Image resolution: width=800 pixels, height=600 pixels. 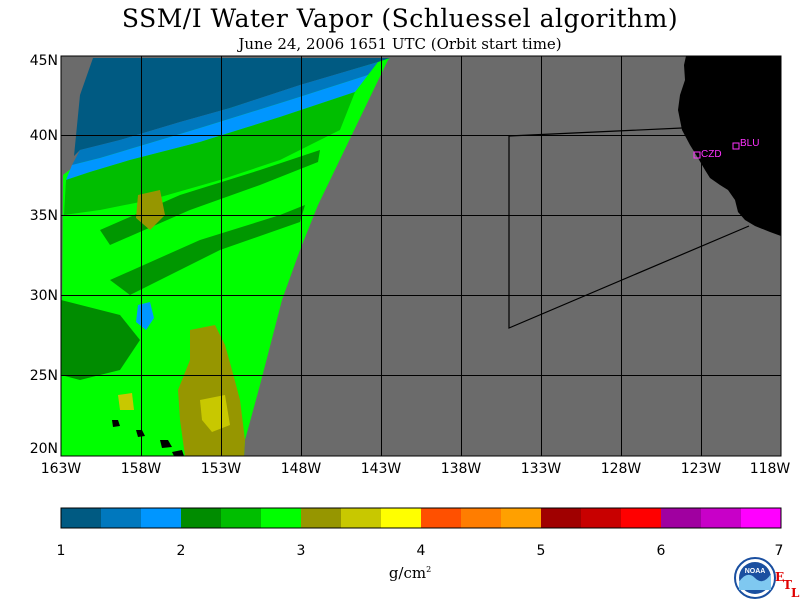 What do you see at coordinates (711, 154) in the screenshot?
I see `station-czd-label: CZD` at bounding box center [711, 154].